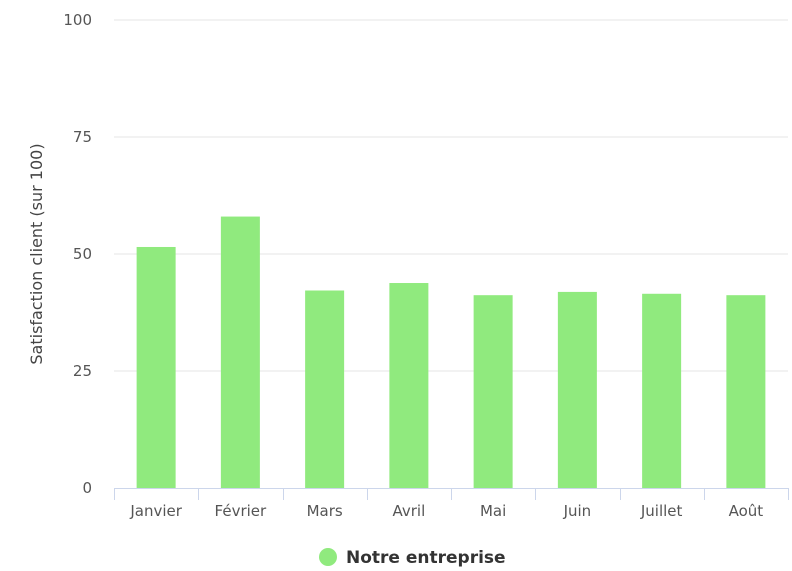  What do you see at coordinates (77, 20) in the screenshot?
I see `y-tick-label: 100` at bounding box center [77, 20].